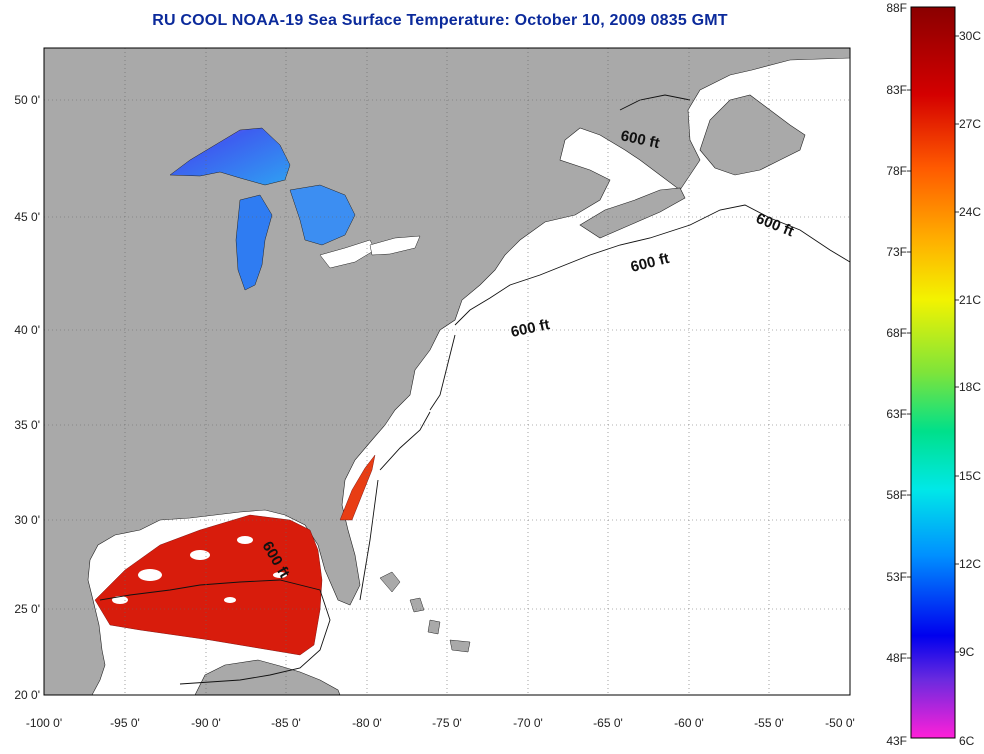 This screenshot has height=754, width=984. What do you see at coordinates (896, 252) in the screenshot?
I see `cbar-f-73: 73F` at bounding box center [896, 252].